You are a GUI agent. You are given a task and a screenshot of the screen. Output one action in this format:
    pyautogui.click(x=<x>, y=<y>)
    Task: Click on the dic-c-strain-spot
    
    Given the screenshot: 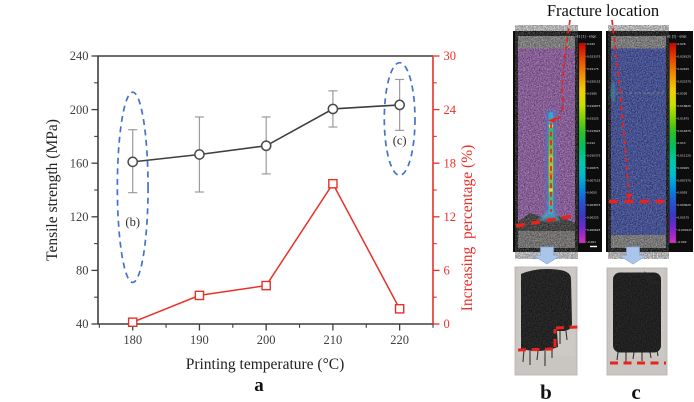 What is the action you would take?
    pyautogui.click(x=613, y=92)
    